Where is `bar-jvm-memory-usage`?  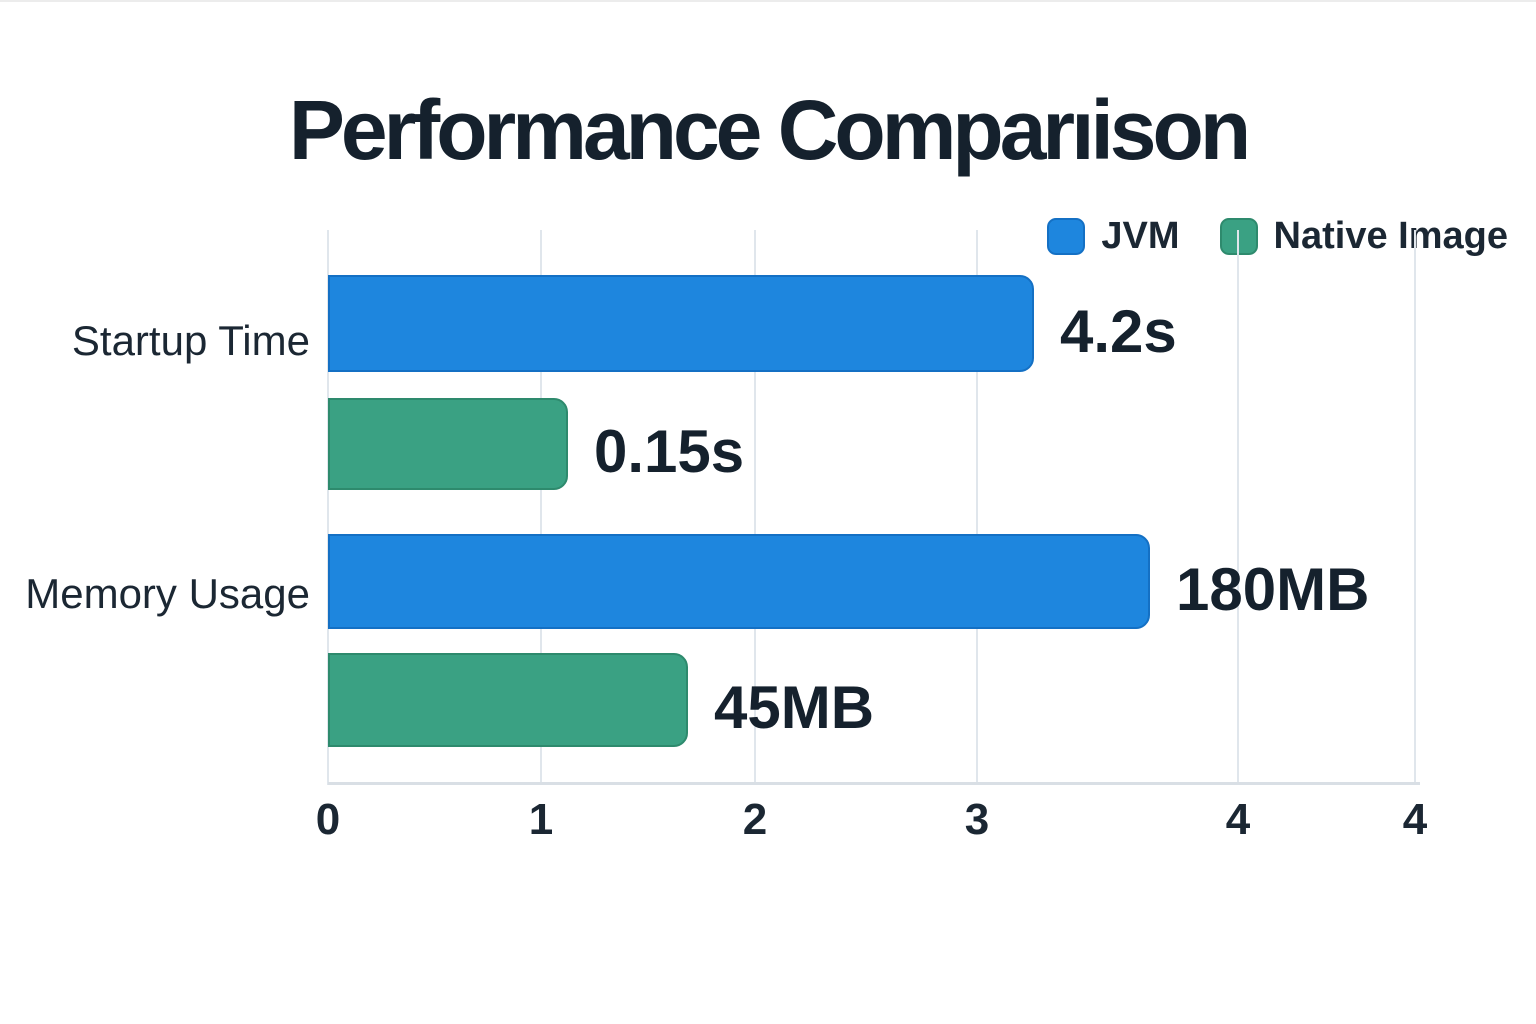 bar-jvm-memory-usage is located at coordinates (739, 581).